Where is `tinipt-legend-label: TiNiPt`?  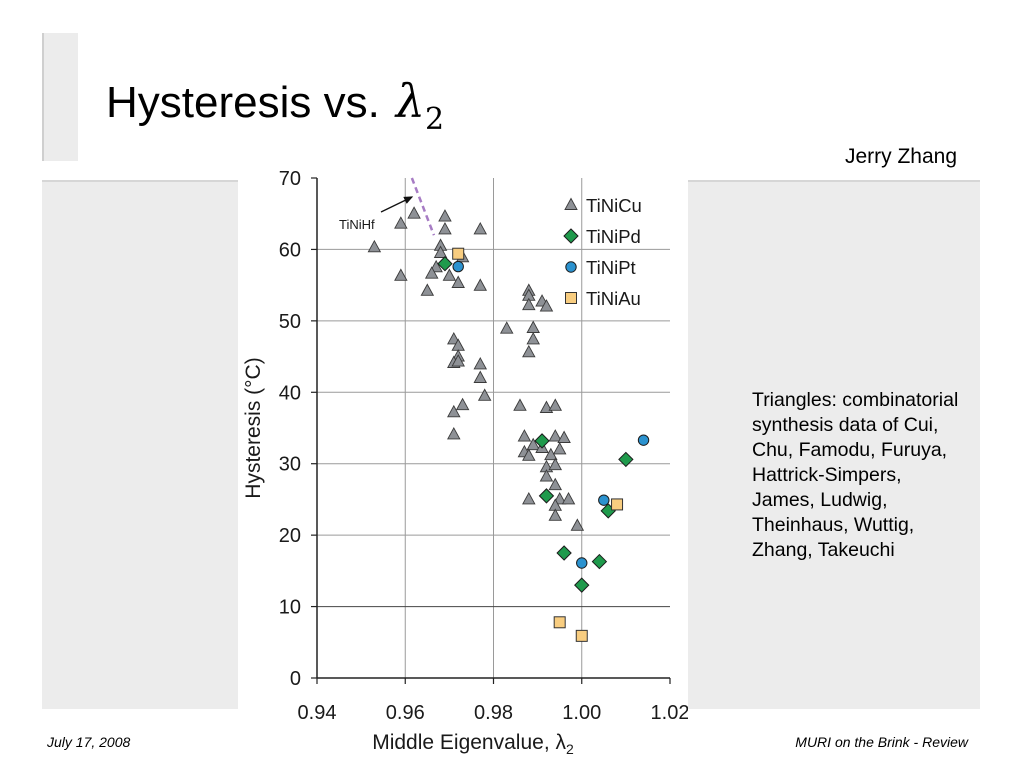
tinipt-legend-label: TiNiPt is located at coordinates (611, 267).